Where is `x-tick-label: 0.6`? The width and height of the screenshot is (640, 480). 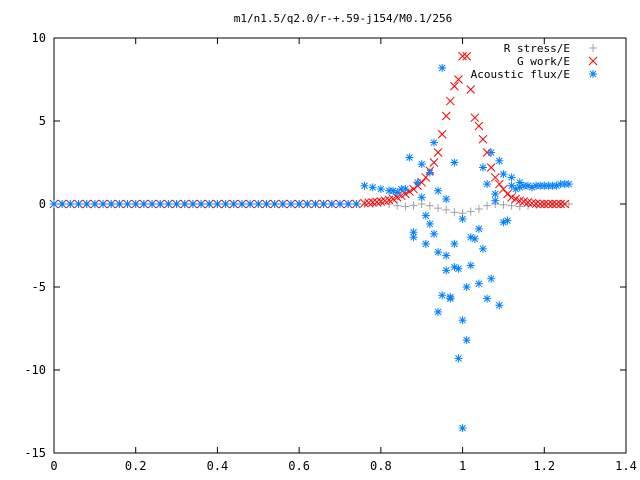
x-tick-label: 0.6 is located at coordinates (299, 466).